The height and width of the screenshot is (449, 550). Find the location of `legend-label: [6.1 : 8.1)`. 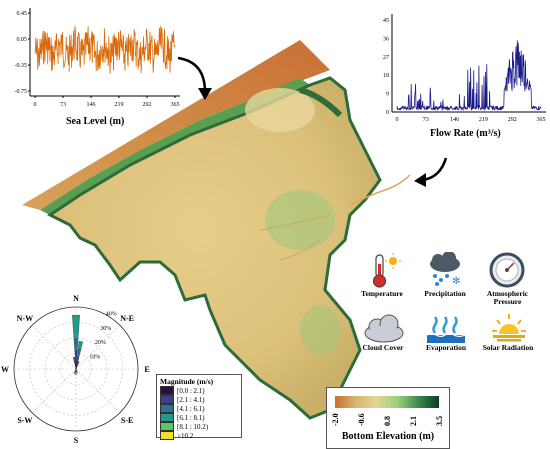

legend-label: [6.1 : 8.1) is located at coordinates (191, 417).